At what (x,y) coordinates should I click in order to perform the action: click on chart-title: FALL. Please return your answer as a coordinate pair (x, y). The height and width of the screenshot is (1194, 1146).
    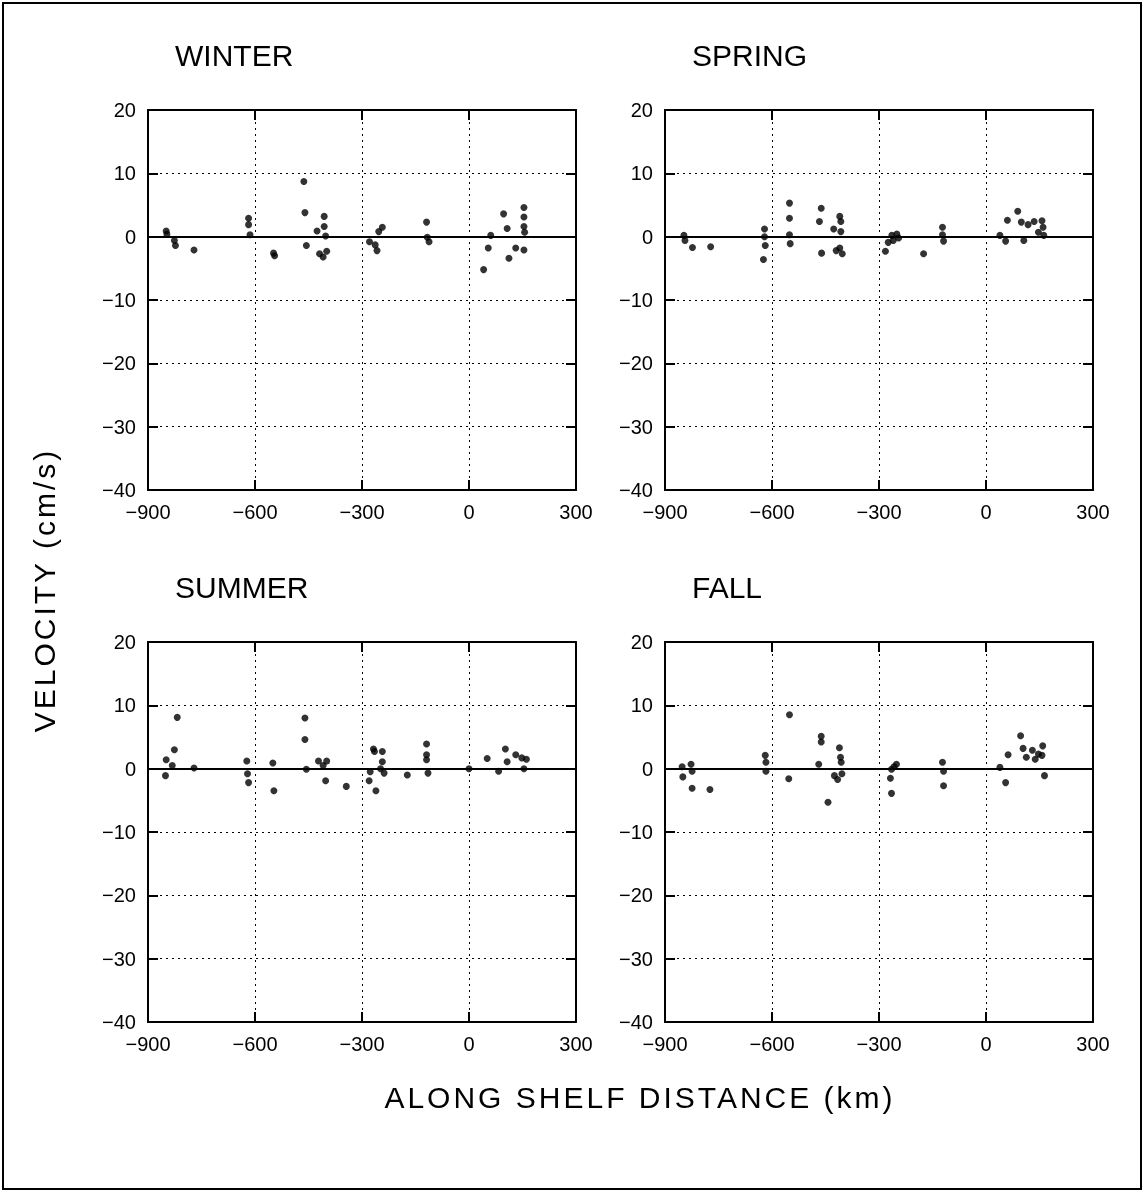
    Looking at the image, I should click on (727, 587).